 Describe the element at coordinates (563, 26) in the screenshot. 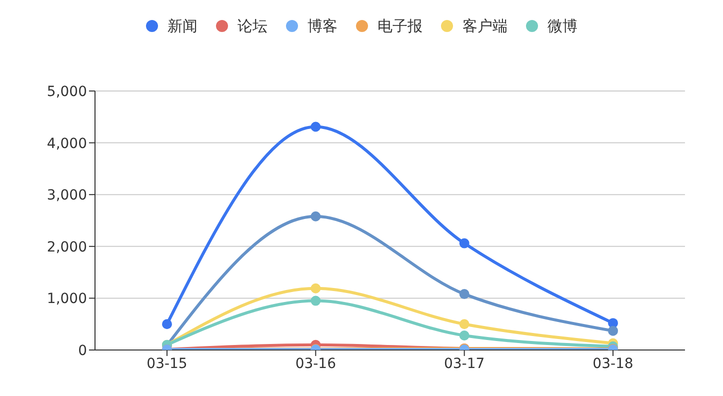

I see `legend-label: 微博` at that location.